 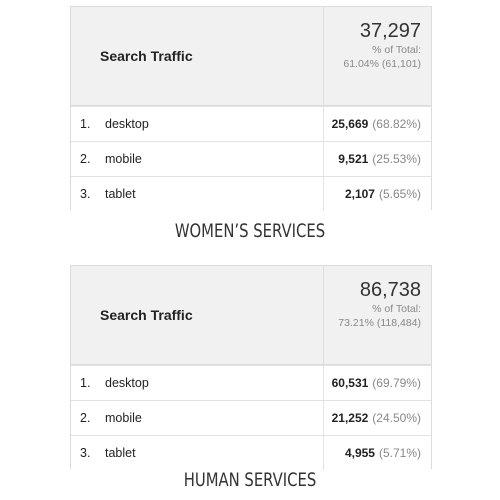 What do you see at coordinates (396, 383) in the screenshot?
I see `row-percent: (69.79%)` at bounding box center [396, 383].